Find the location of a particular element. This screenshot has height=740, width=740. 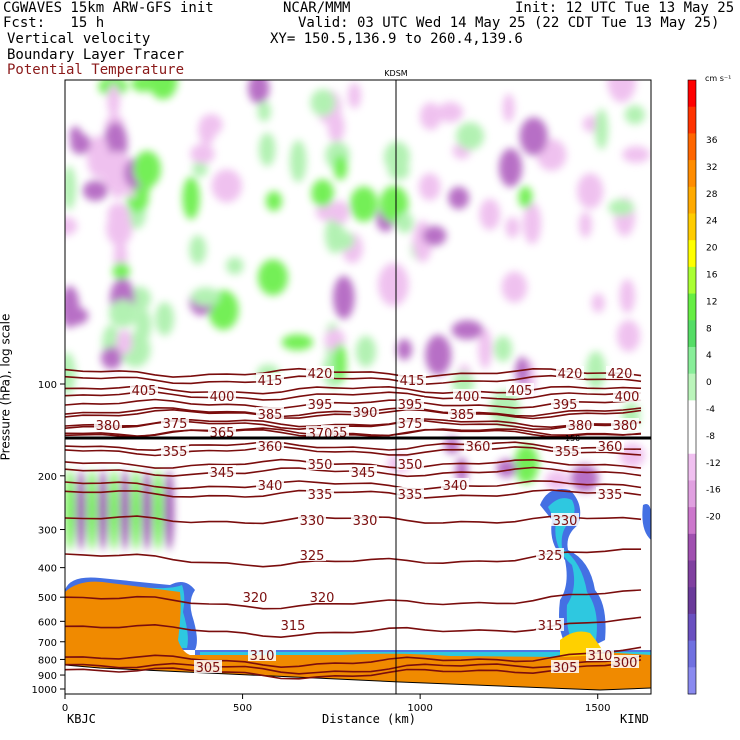

theta-label: 345 is located at coordinates (363, 473).